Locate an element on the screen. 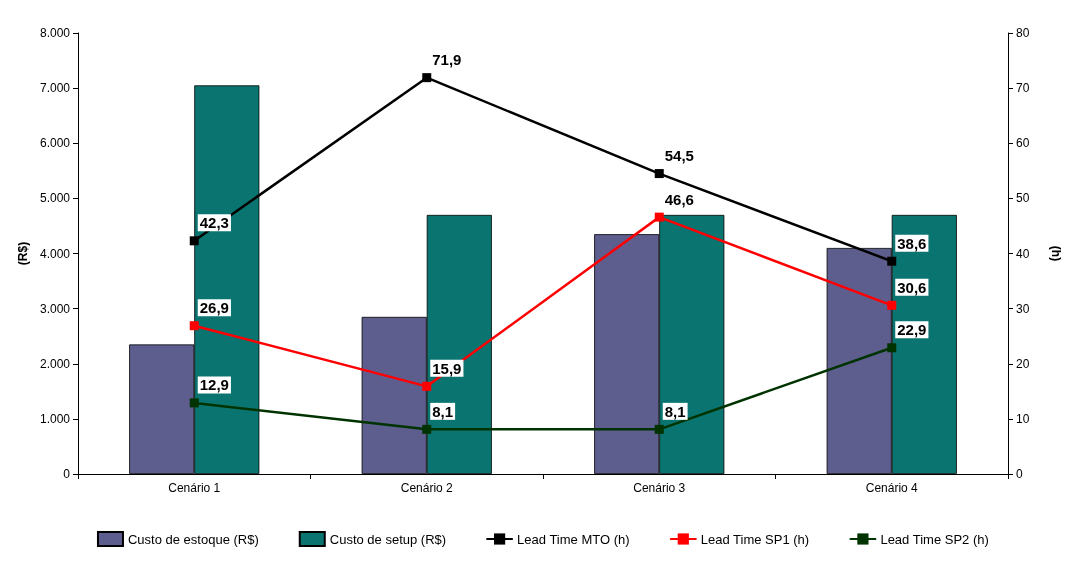 This screenshot has width=1086, height=562. data-label: 26,9 is located at coordinates (214, 308).